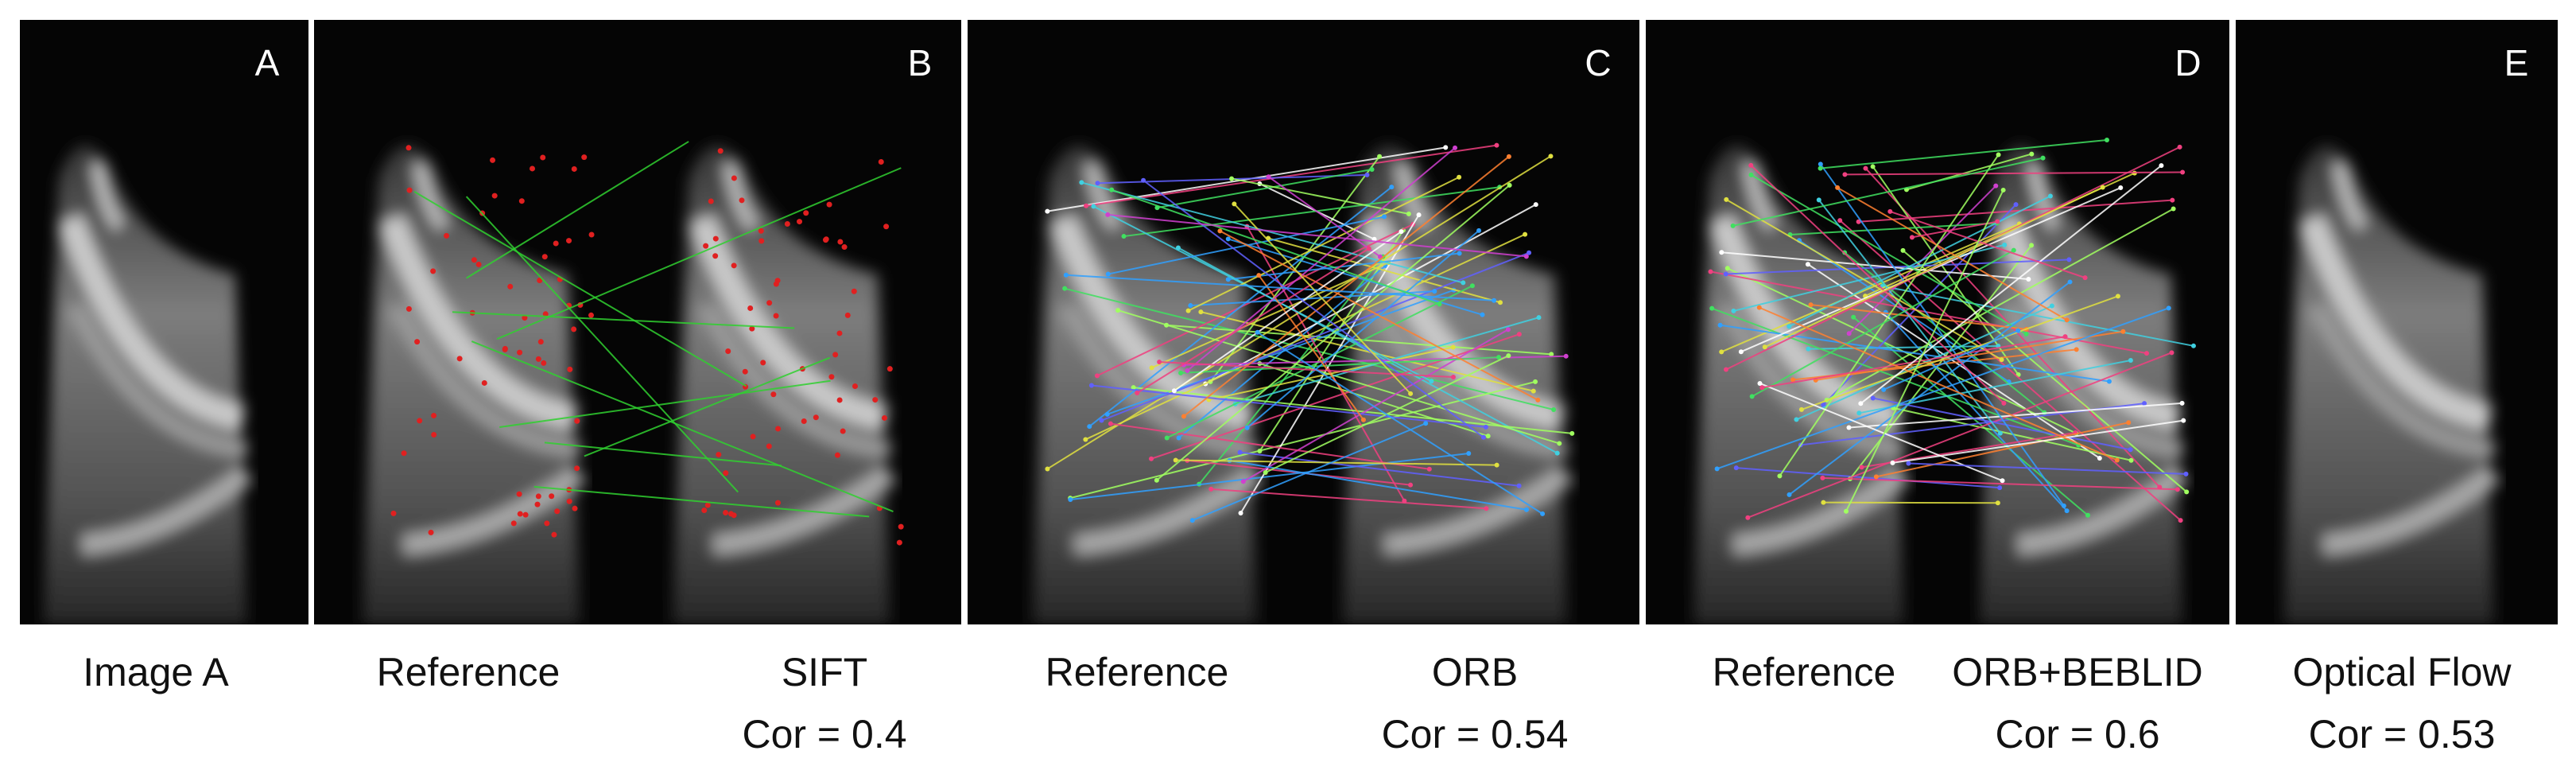 The image size is (2576, 774). What do you see at coordinates (1137, 672) in the screenshot?
I see `reference-label: Reference` at bounding box center [1137, 672].